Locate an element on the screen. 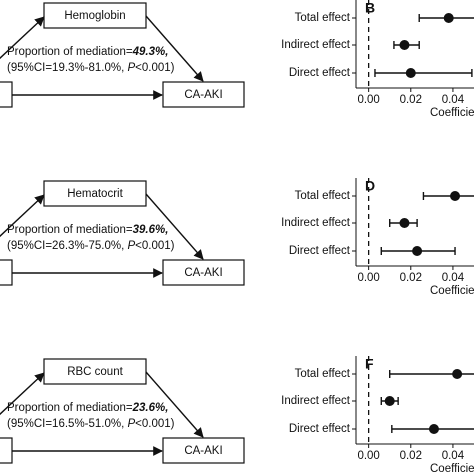  mediation-value: 23.6% is located at coordinates (149, 408).